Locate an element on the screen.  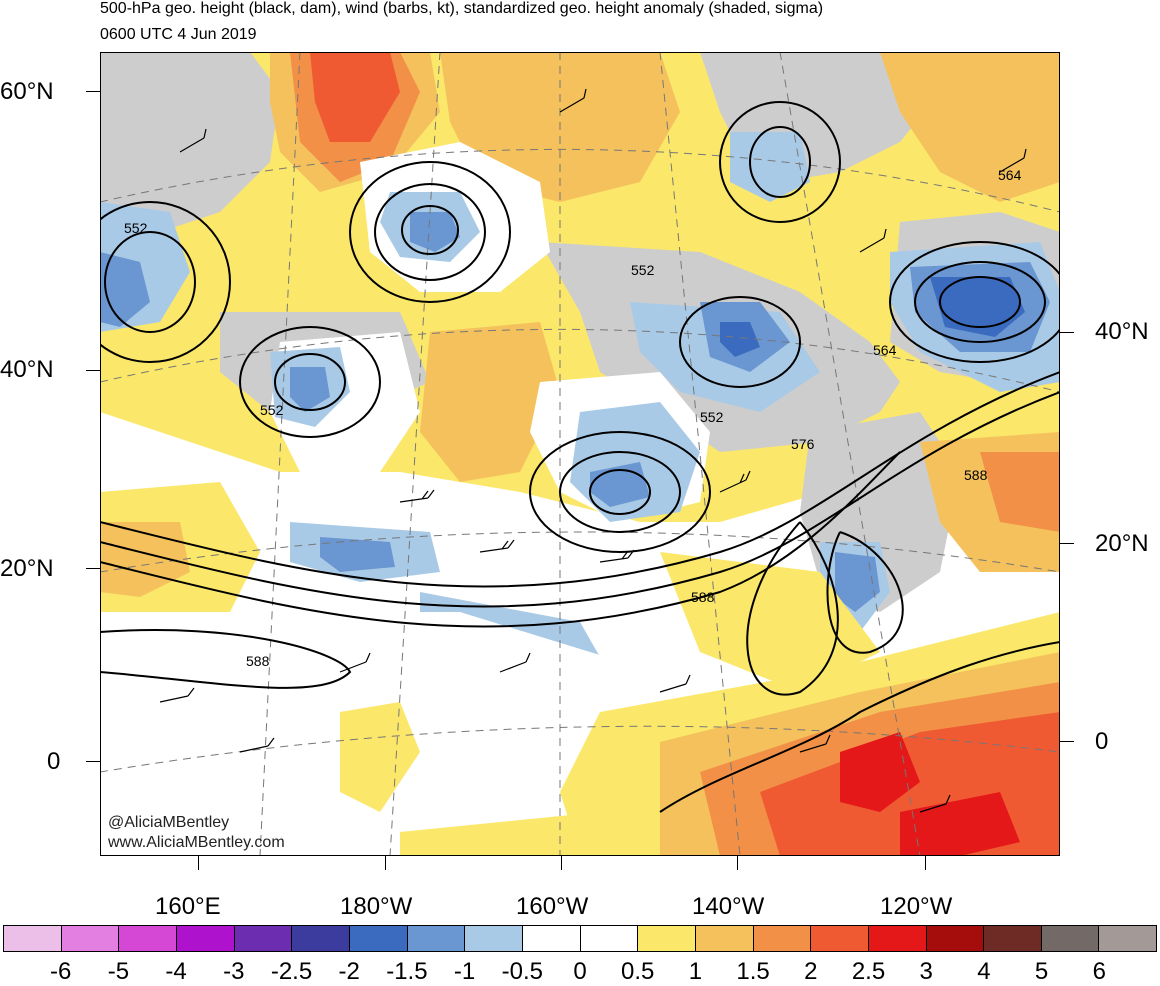
colorbar-label: -1 is located at coordinates (464, 971).